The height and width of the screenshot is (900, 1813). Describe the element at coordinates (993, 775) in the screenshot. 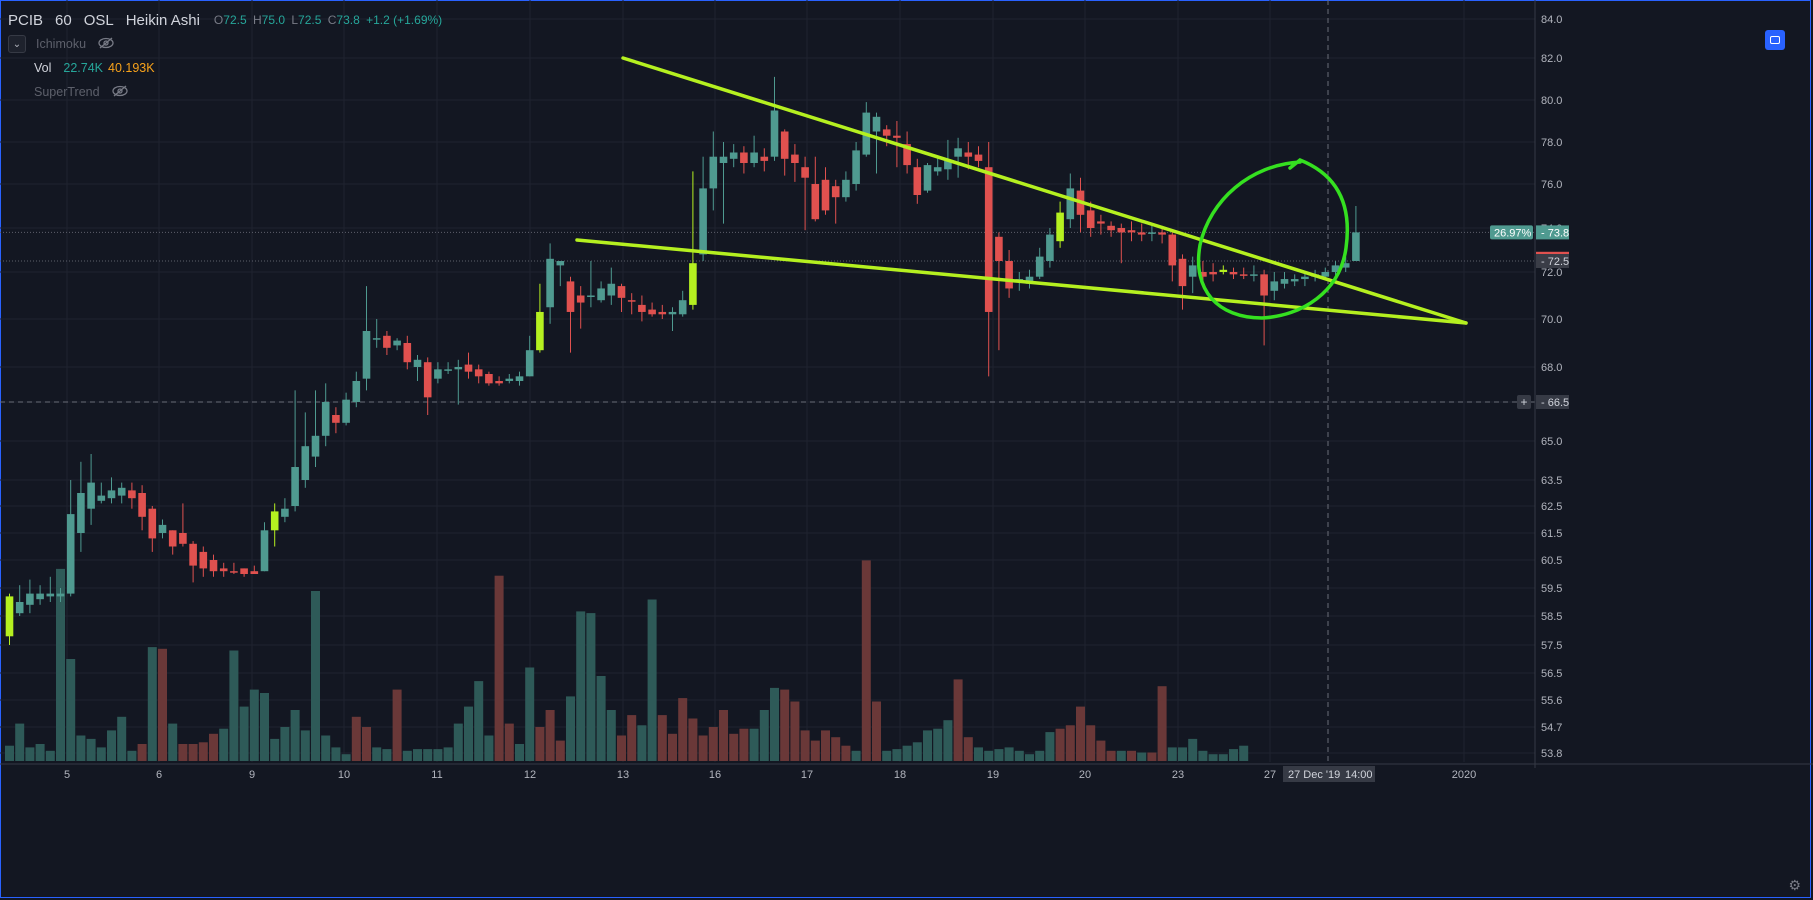

I see `date-tick-label: 19` at that location.